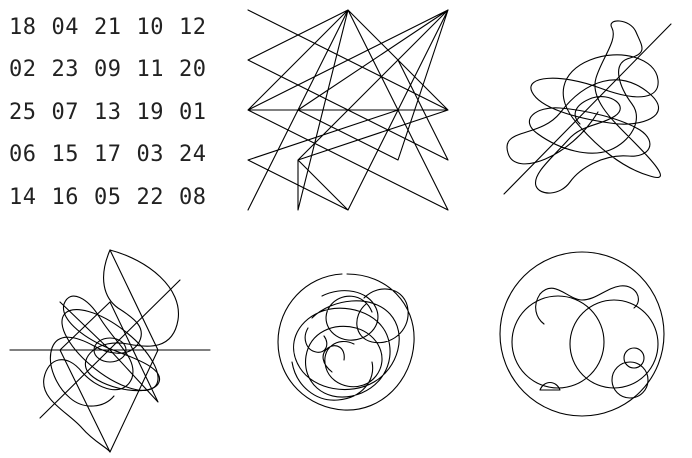  I want to click on overlapping-circles-figure, so click(582, 334).